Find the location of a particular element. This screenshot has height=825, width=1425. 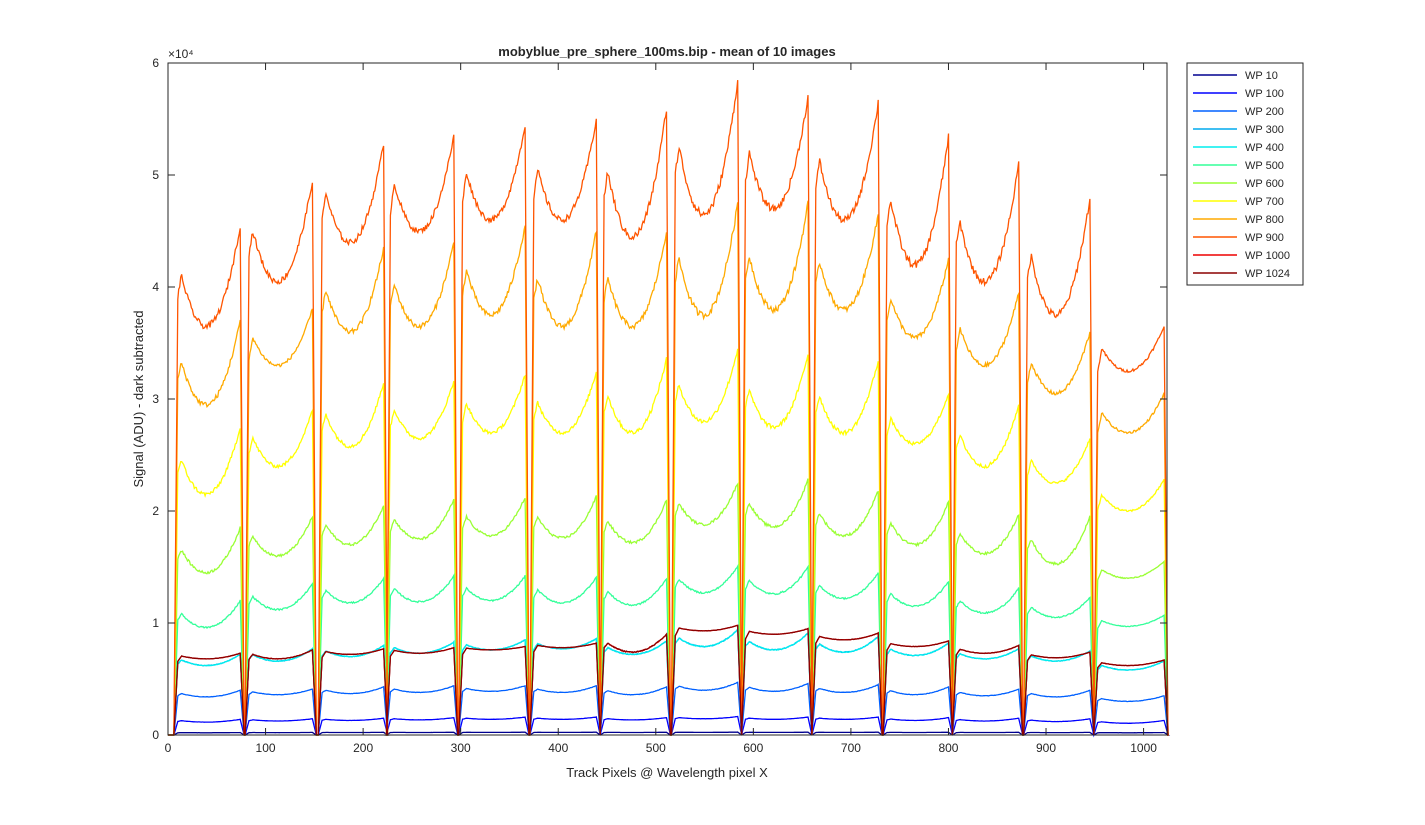

legend-entry: WP 10 is located at coordinates (1261, 76).